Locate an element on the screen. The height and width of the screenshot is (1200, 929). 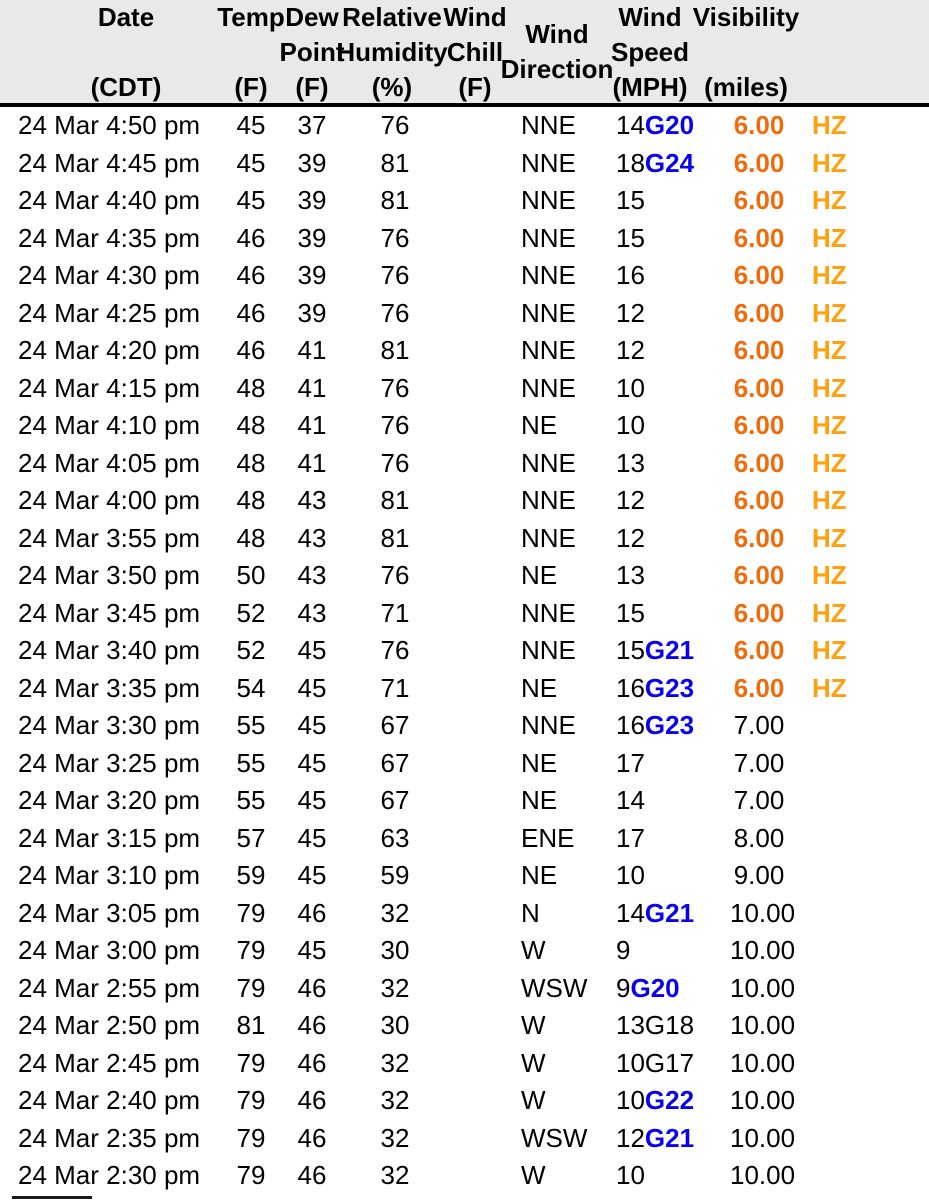
col-header-wind-chill: Wind Chill (F) is located at coordinates (474, 52).